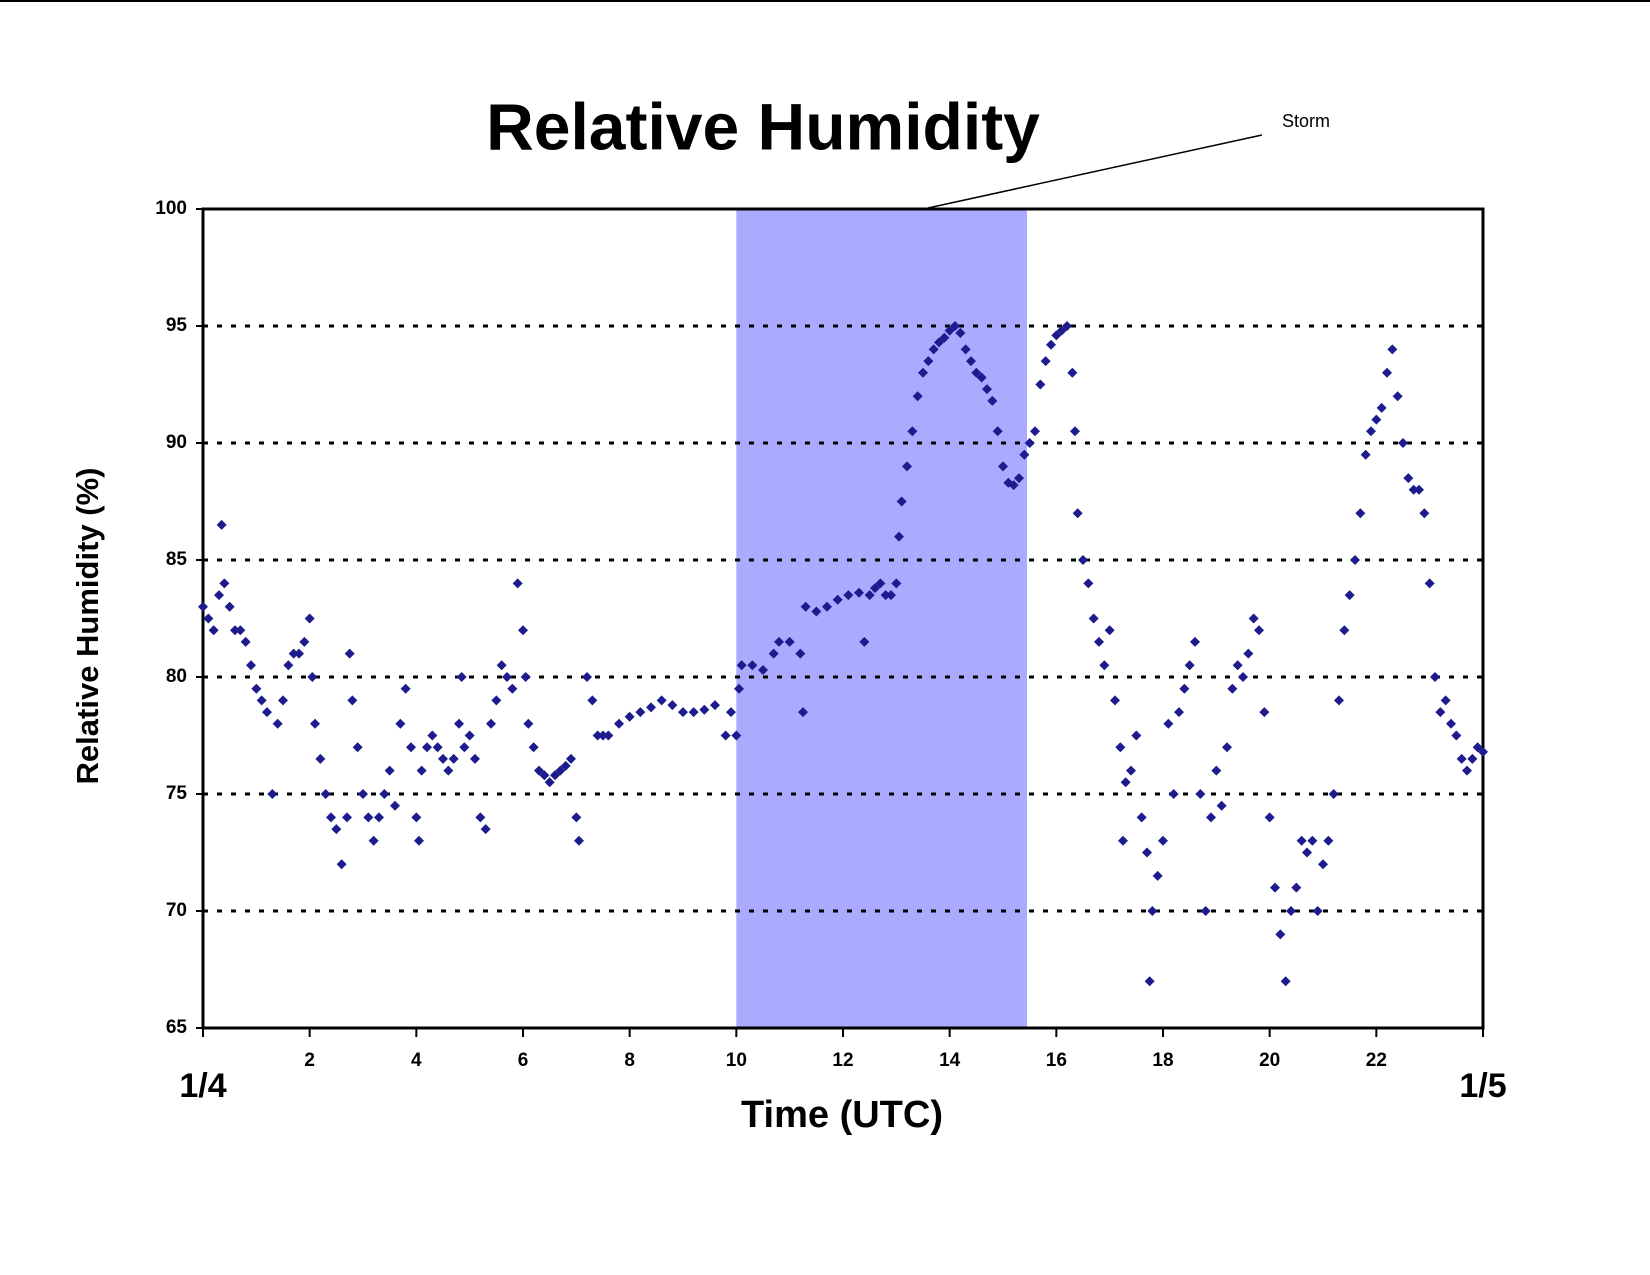 The width and height of the screenshot is (1650, 1275). What do you see at coordinates (1306, 121) in the screenshot?
I see `annotation: Storm` at bounding box center [1306, 121].